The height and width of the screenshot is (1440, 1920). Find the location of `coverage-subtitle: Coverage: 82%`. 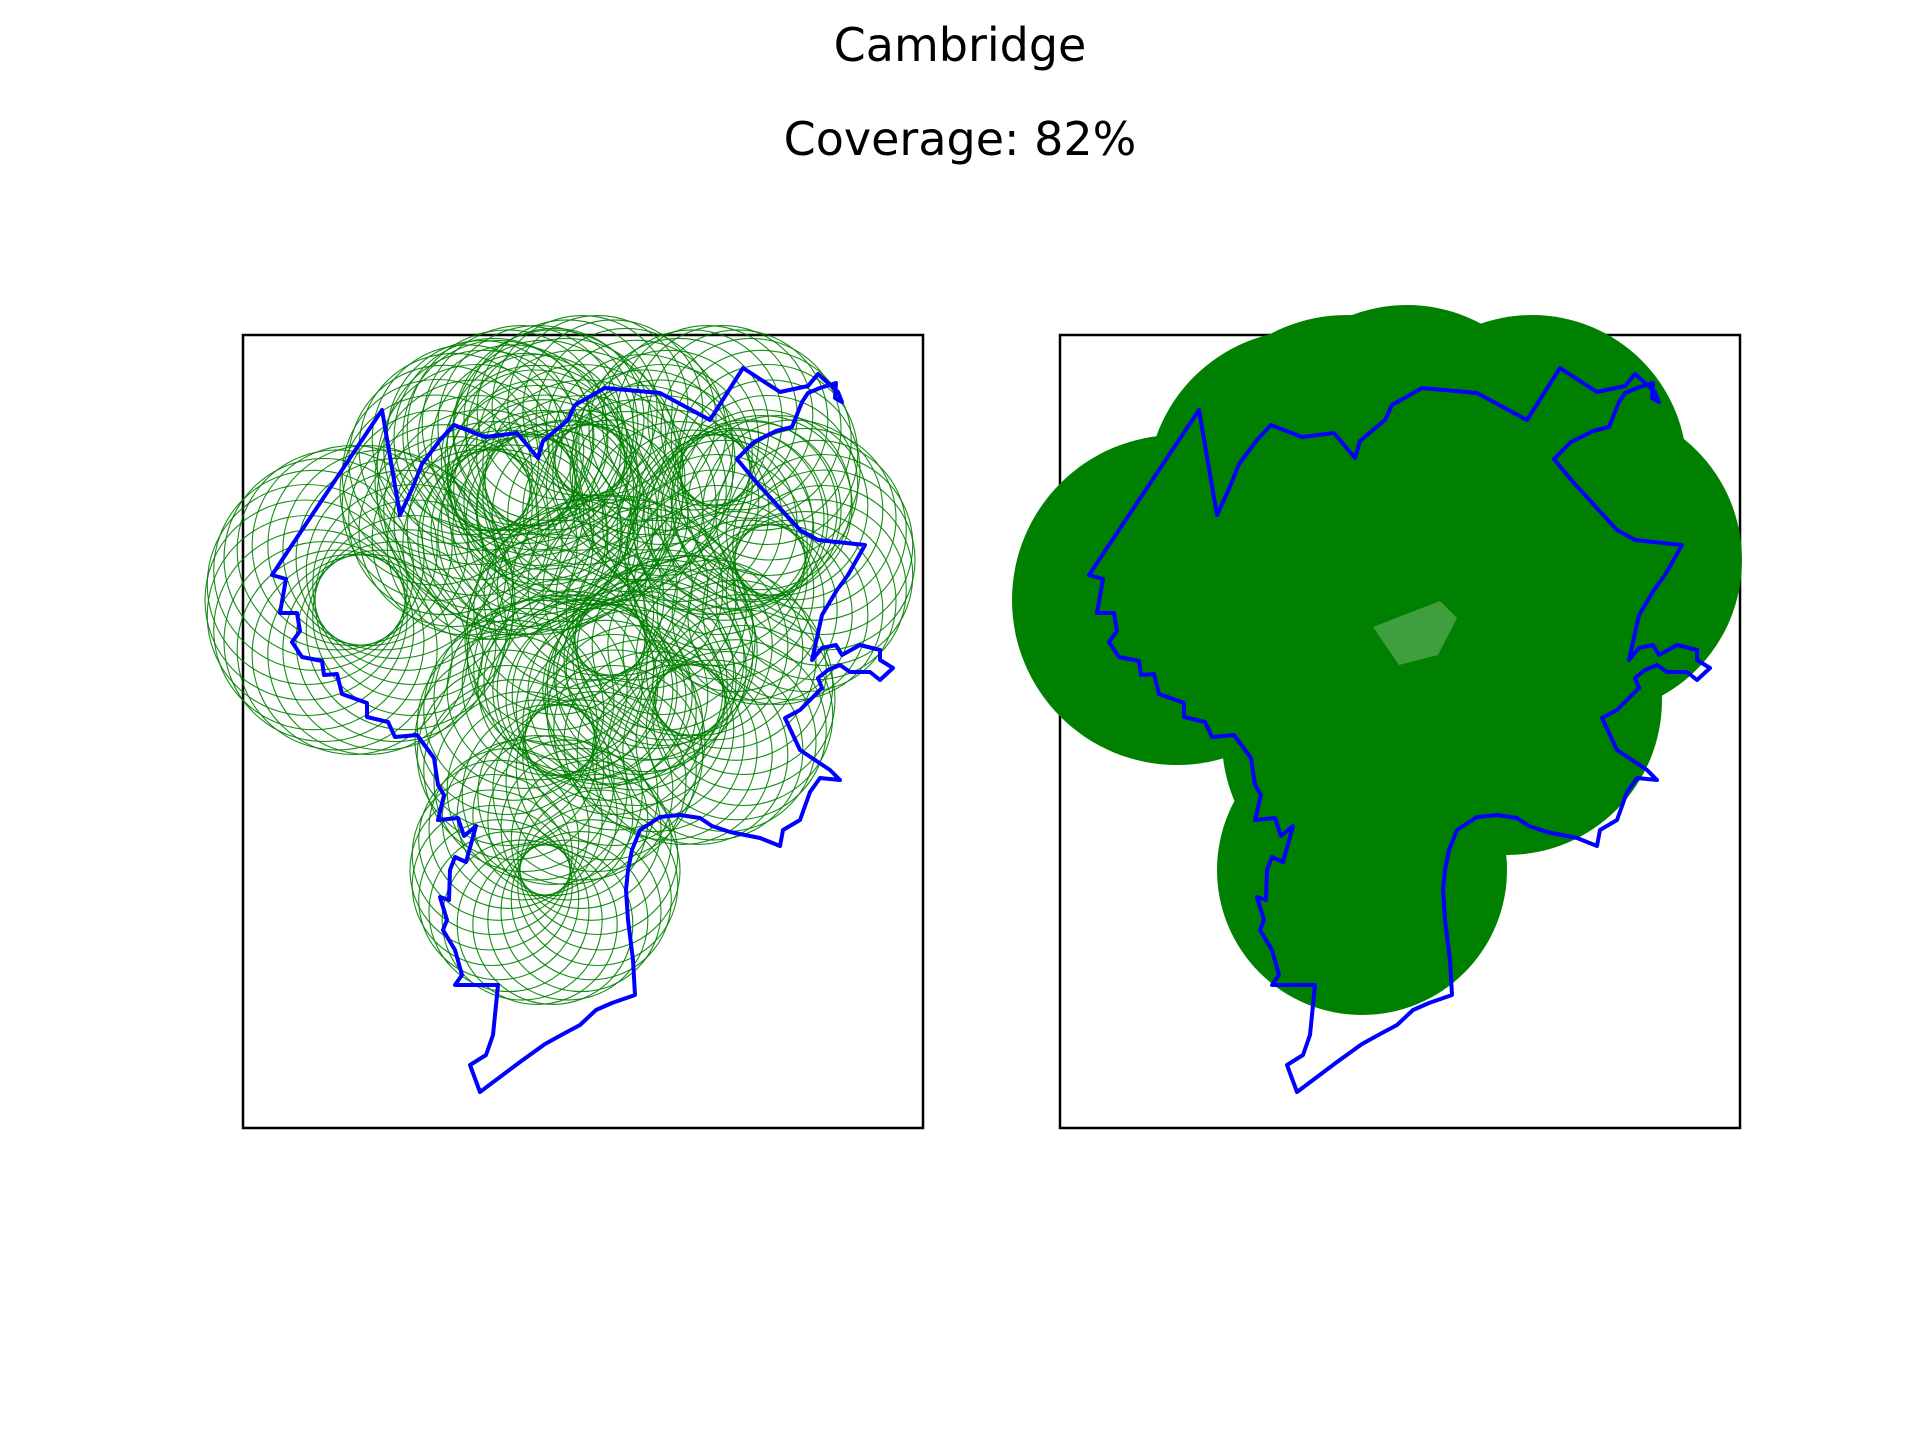

coverage-subtitle: Coverage: 82% is located at coordinates (960, 139).